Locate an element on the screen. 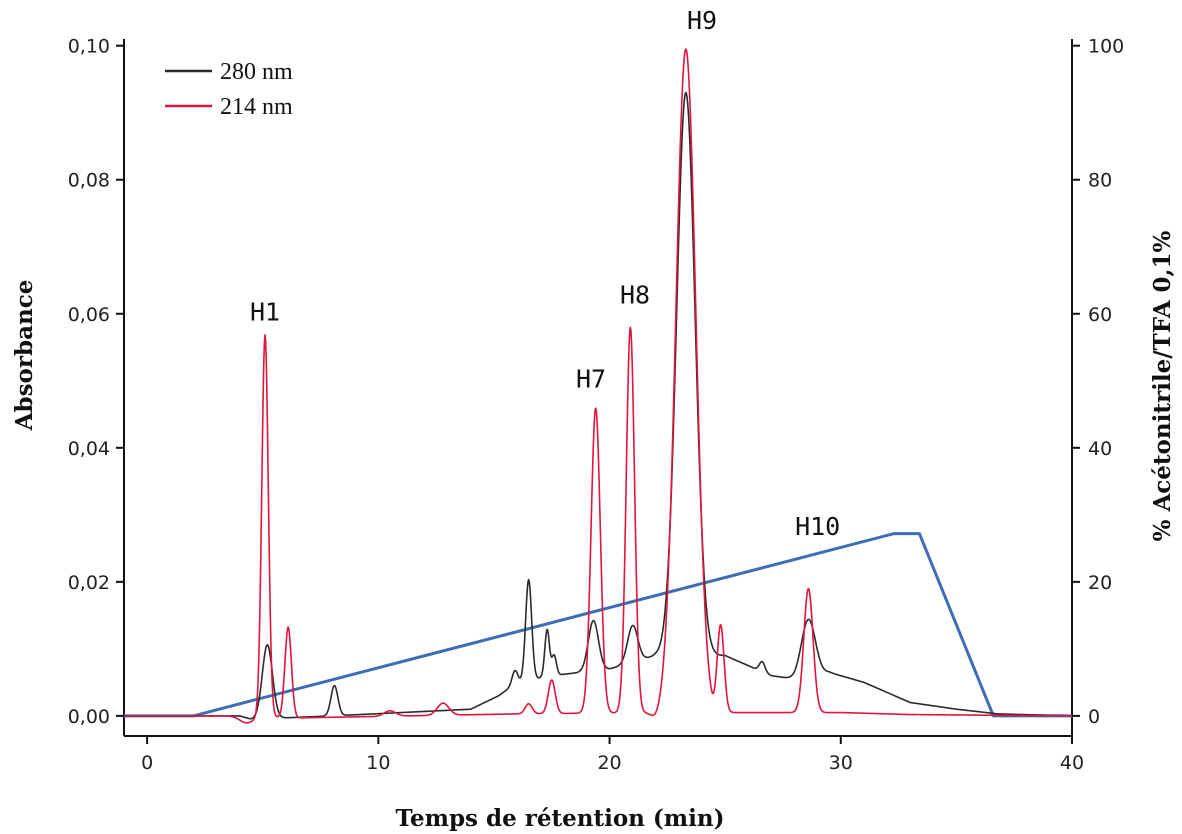 This screenshot has width=1182, height=834. y2-tick-label: 100 is located at coordinates (1106, 47).